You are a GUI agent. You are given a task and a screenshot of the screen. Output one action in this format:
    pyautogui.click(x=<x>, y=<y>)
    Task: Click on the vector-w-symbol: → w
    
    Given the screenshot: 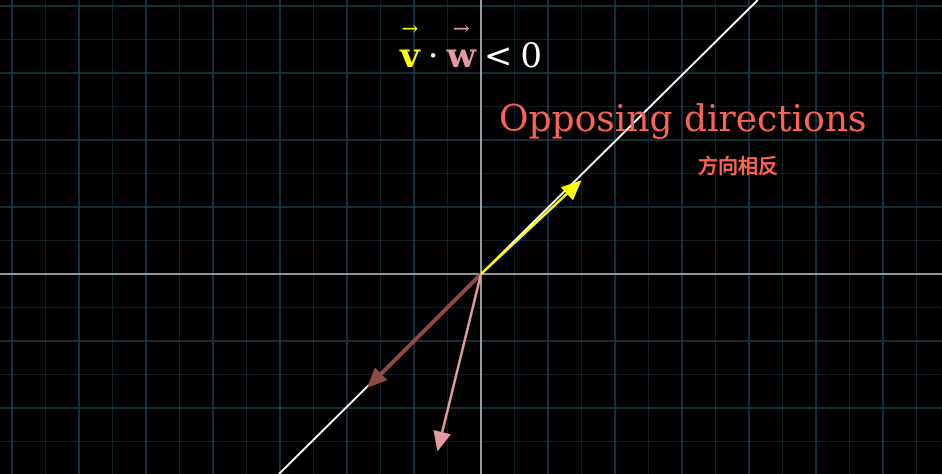 What is the action you would take?
    pyautogui.click(x=461, y=48)
    